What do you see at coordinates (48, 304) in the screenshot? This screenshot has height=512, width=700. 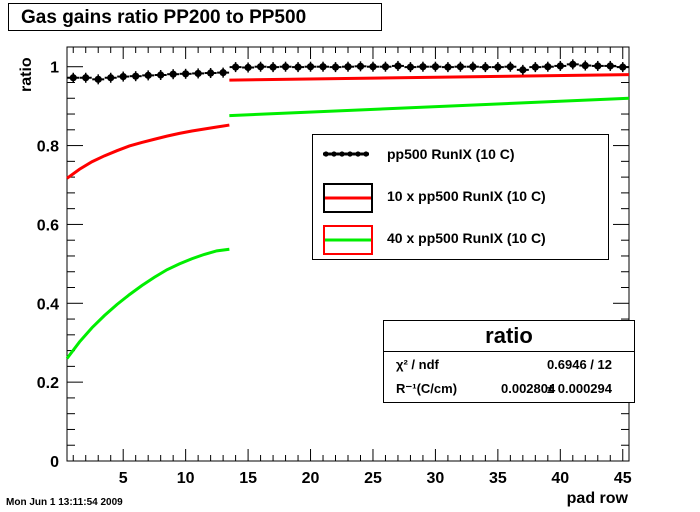 I see `y-tick-label: 0.4` at bounding box center [48, 304].